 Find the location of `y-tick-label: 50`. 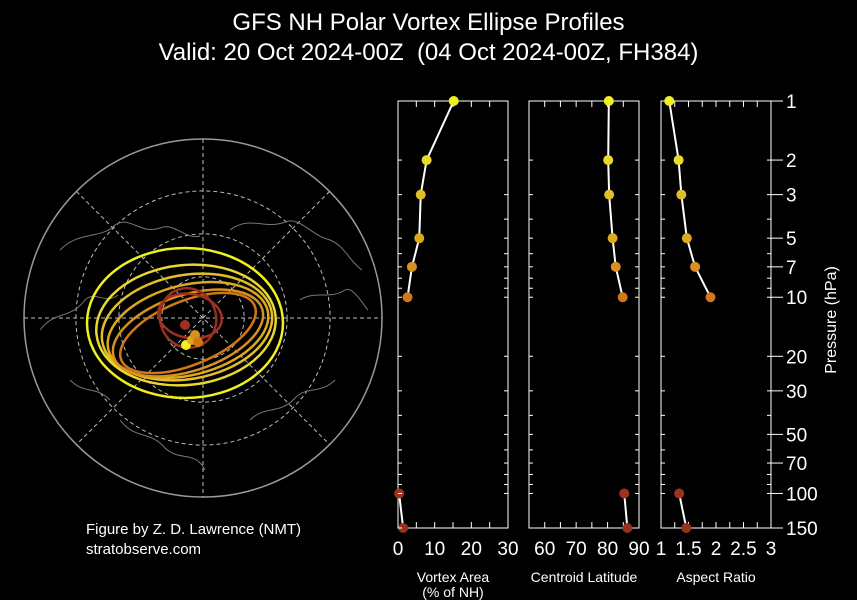

y-tick-label: 50 is located at coordinates (796, 435).